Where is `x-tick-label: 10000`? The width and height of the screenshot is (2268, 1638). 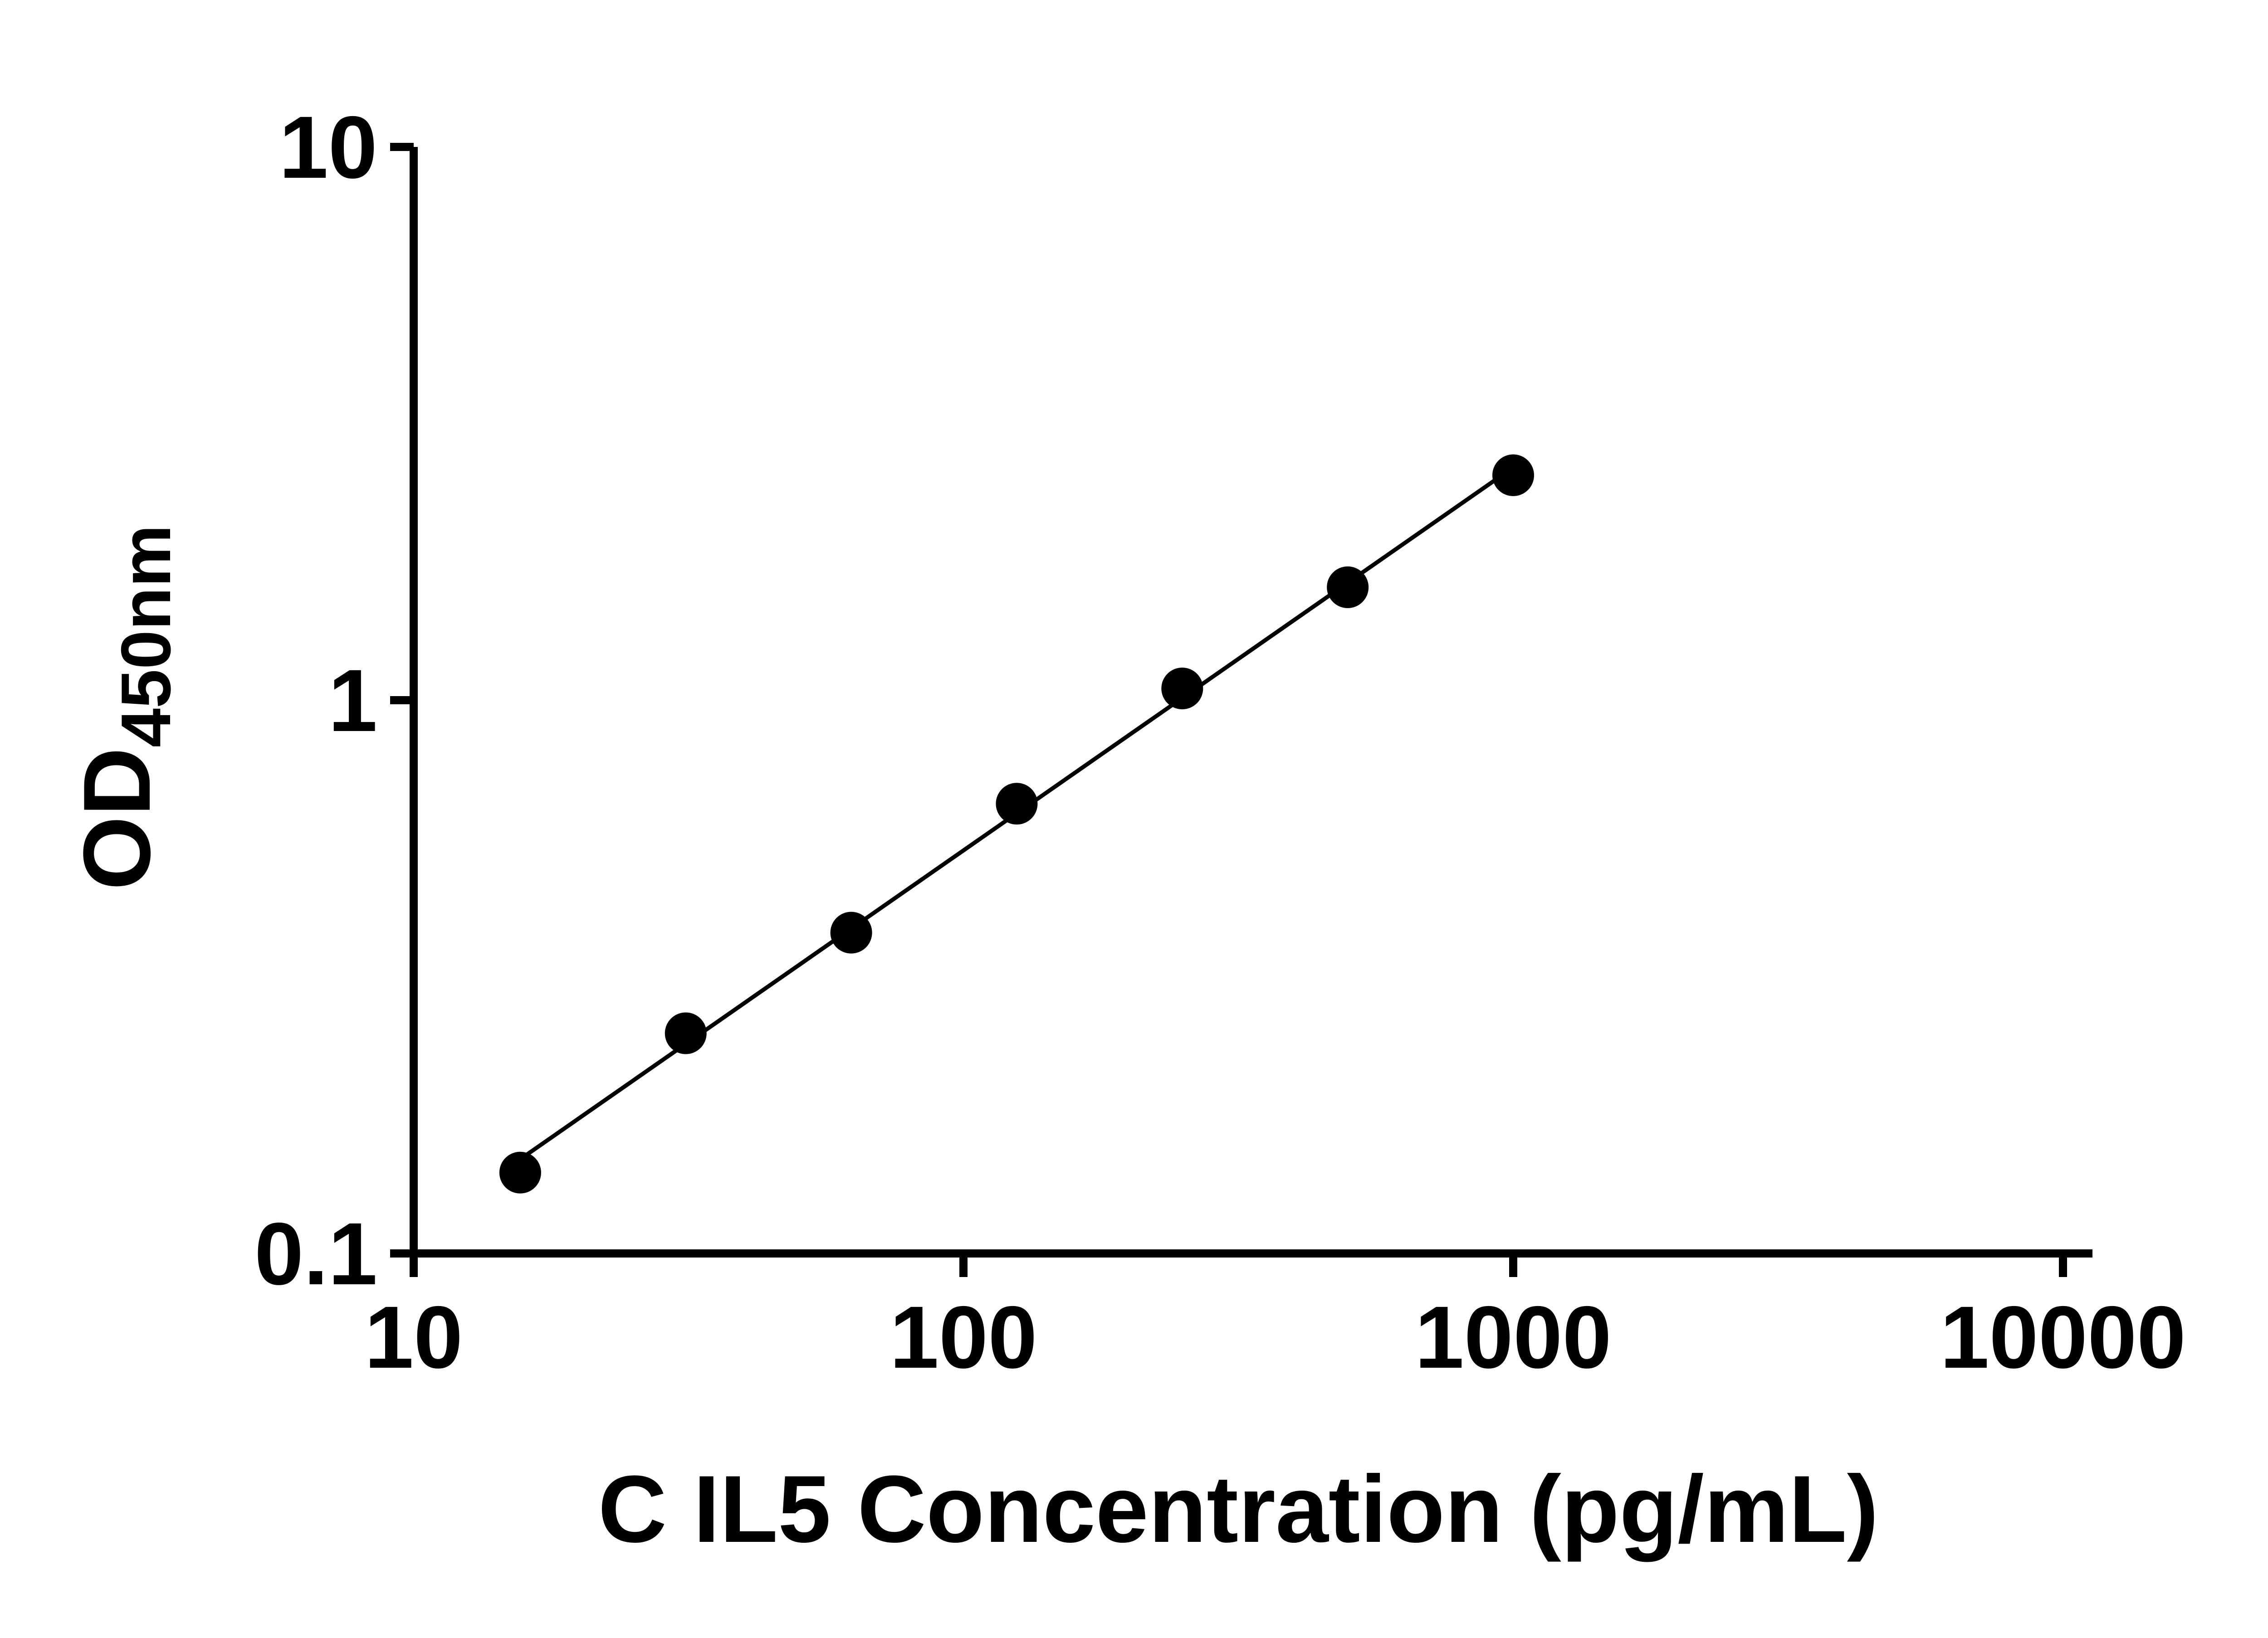
x-tick-label: 10000 is located at coordinates (2063, 1337).